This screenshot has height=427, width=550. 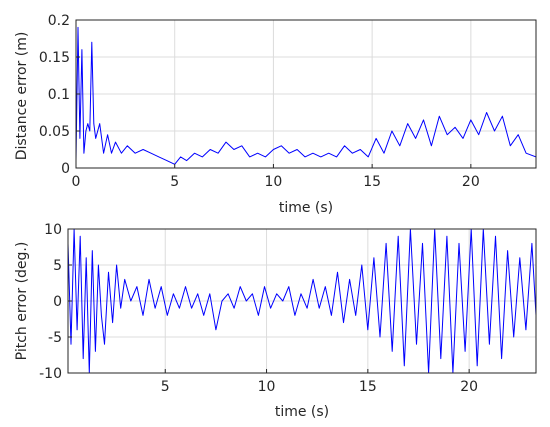 What do you see at coordinates (368, 387) in the screenshot?
I see `pitch-xtick-label: 15` at bounding box center [368, 387].